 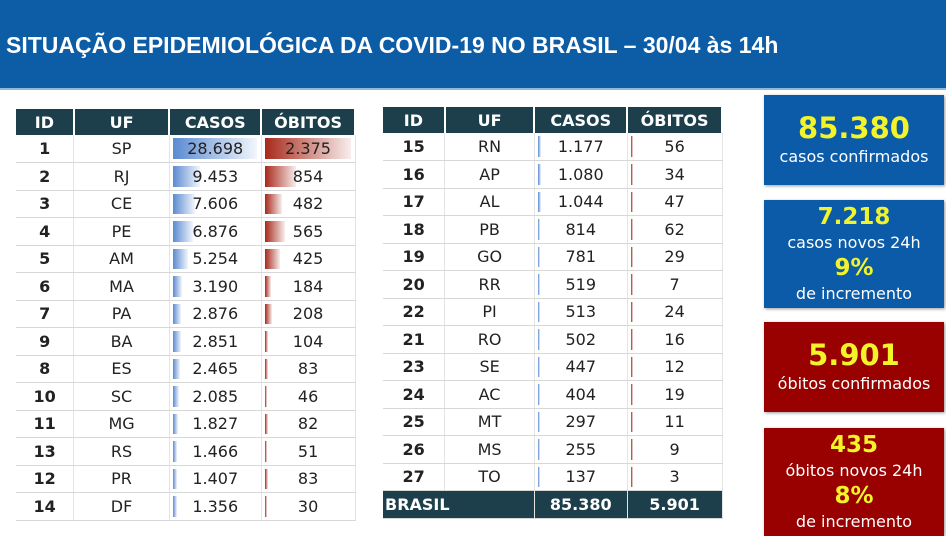 I want to click on casos-value: 2.876, so click(x=215, y=314).